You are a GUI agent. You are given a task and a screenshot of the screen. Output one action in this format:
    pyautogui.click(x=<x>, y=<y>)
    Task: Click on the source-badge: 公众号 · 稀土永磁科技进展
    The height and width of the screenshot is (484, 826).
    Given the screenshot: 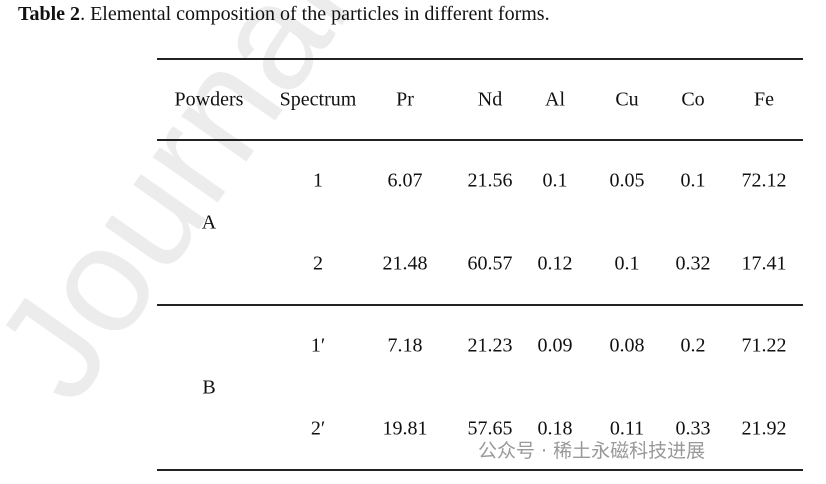 What is the action you would take?
    pyautogui.click(x=592, y=451)
    